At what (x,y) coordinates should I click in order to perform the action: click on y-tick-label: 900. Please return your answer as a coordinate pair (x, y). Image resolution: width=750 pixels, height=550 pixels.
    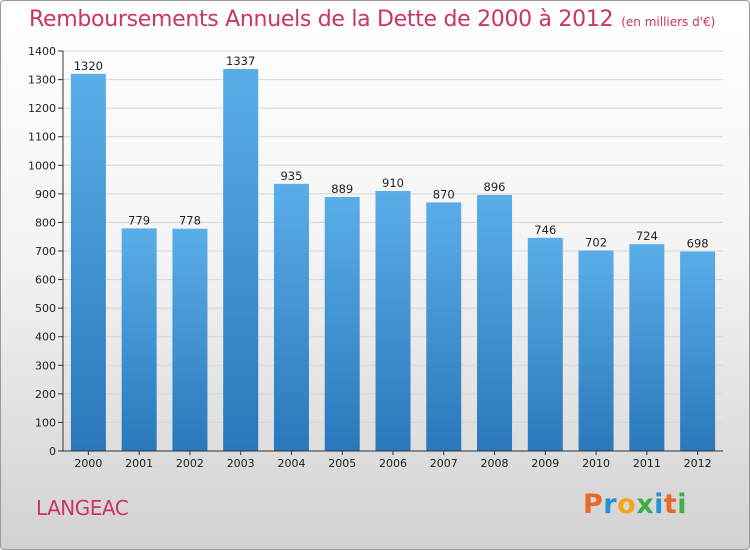
    Looking at the image, I should click on (45, 194).